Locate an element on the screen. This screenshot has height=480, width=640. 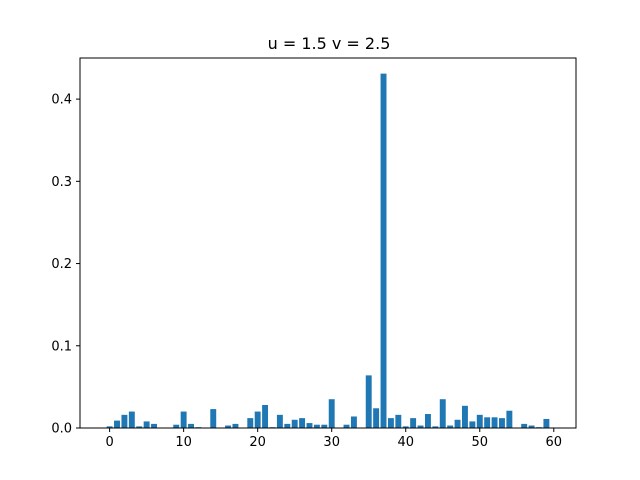
x-axis-ticks: 0 10 20 30 40 50 60 is located at coordinates (333, 439).